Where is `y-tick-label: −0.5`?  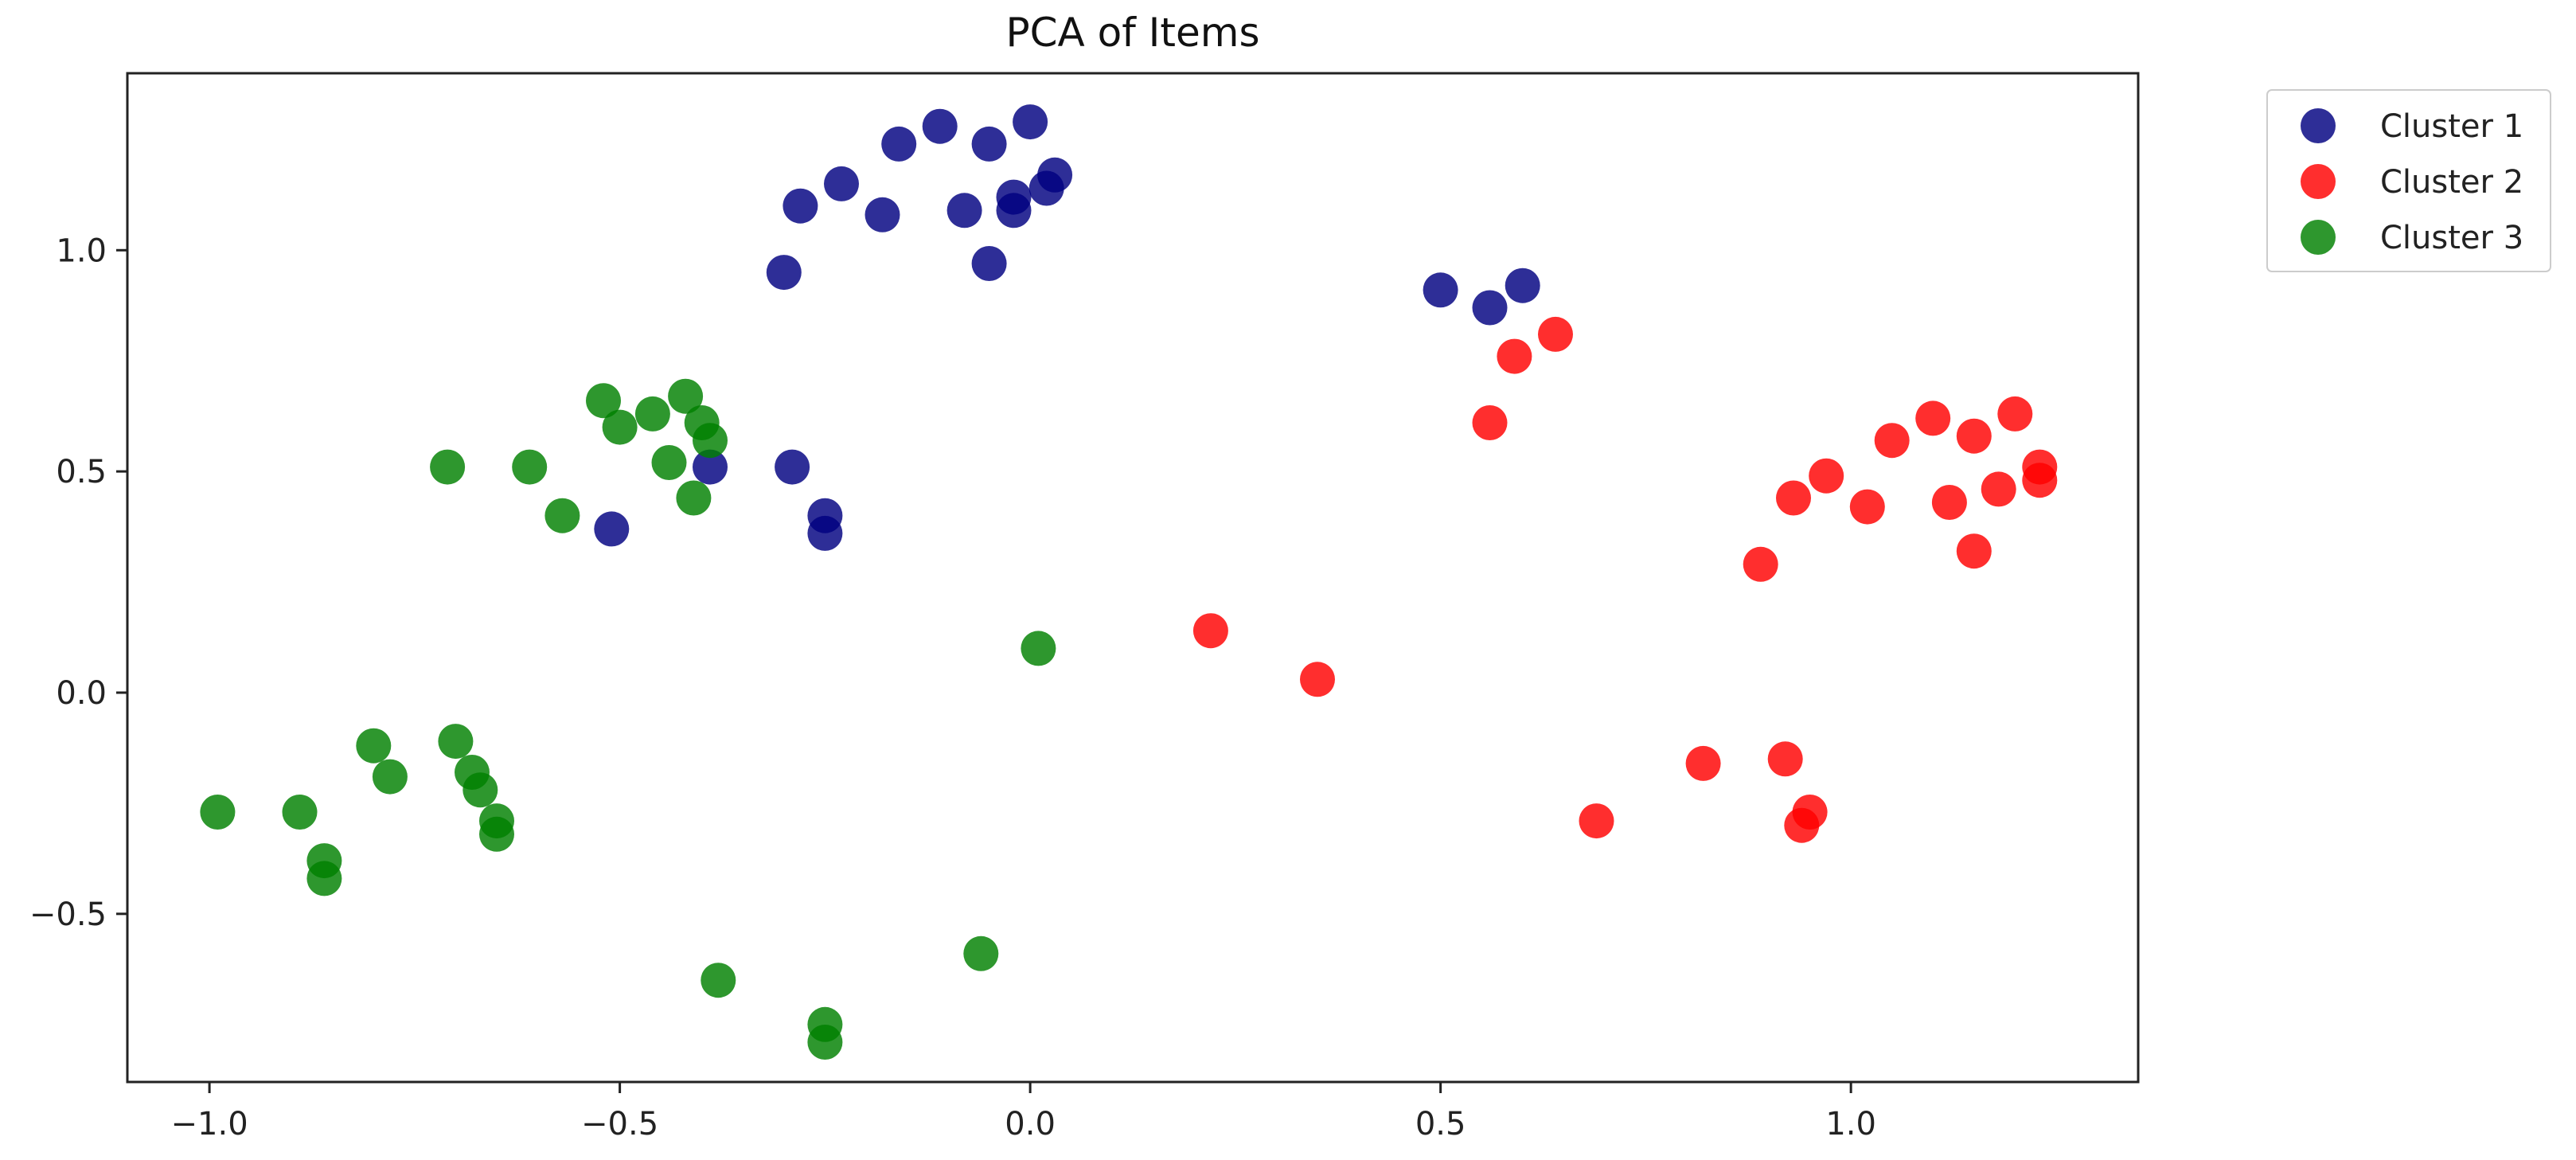
y-tick-label: −0.5 is located at coordinates (68, 914).